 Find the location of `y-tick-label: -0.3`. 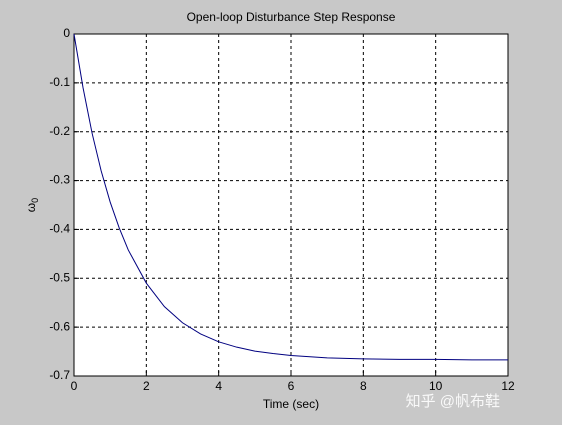

y-tick-label: -0.3 is located at coordinates (59, 180).